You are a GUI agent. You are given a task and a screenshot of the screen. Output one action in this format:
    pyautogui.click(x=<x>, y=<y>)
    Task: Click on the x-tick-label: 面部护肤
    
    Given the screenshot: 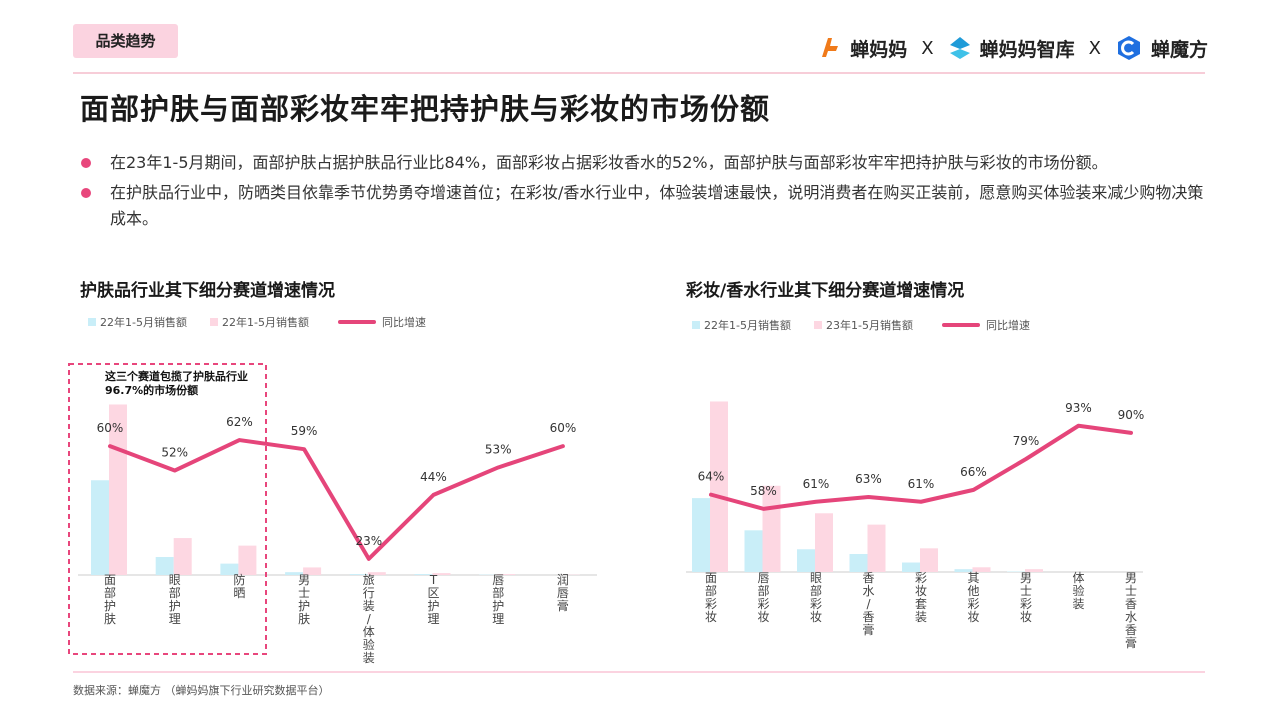 What is the action you would take?
    pyautogui.click(x=110, y=599)
    